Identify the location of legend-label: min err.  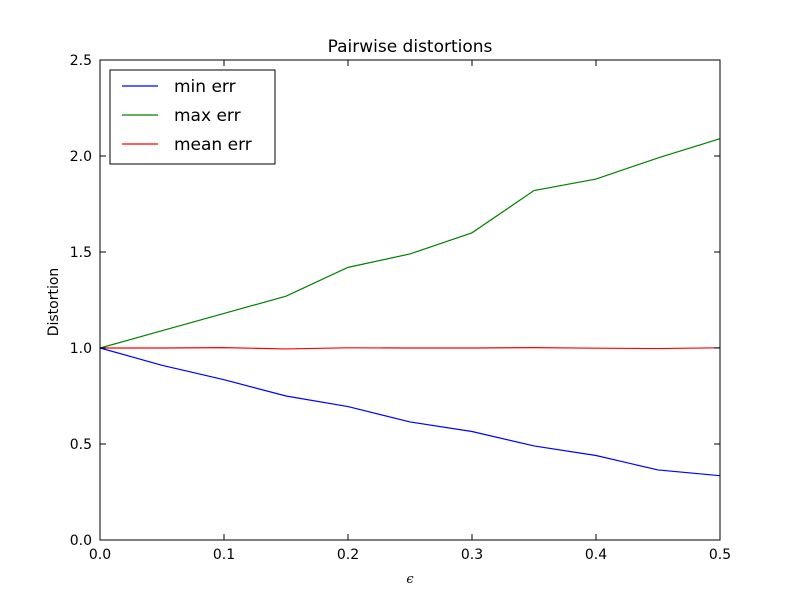
(205, 87).